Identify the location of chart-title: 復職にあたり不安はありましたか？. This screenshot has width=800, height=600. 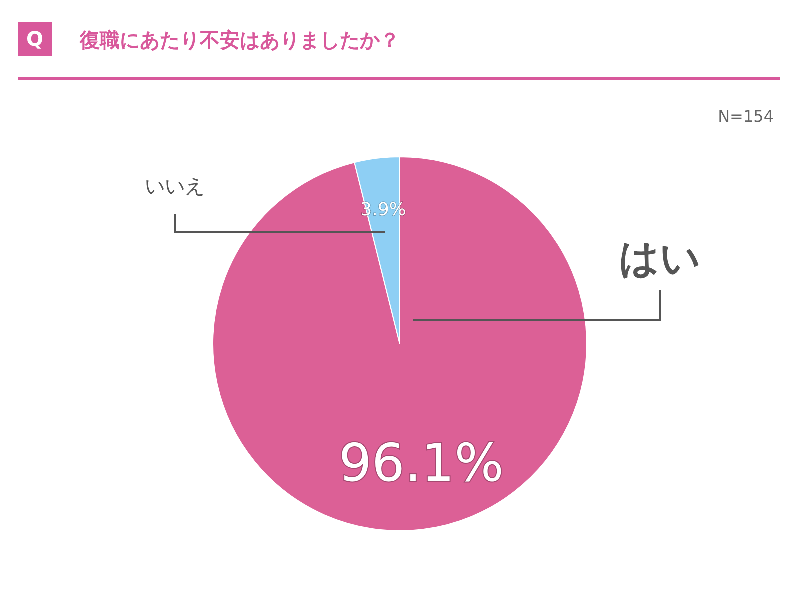
(239, 40).